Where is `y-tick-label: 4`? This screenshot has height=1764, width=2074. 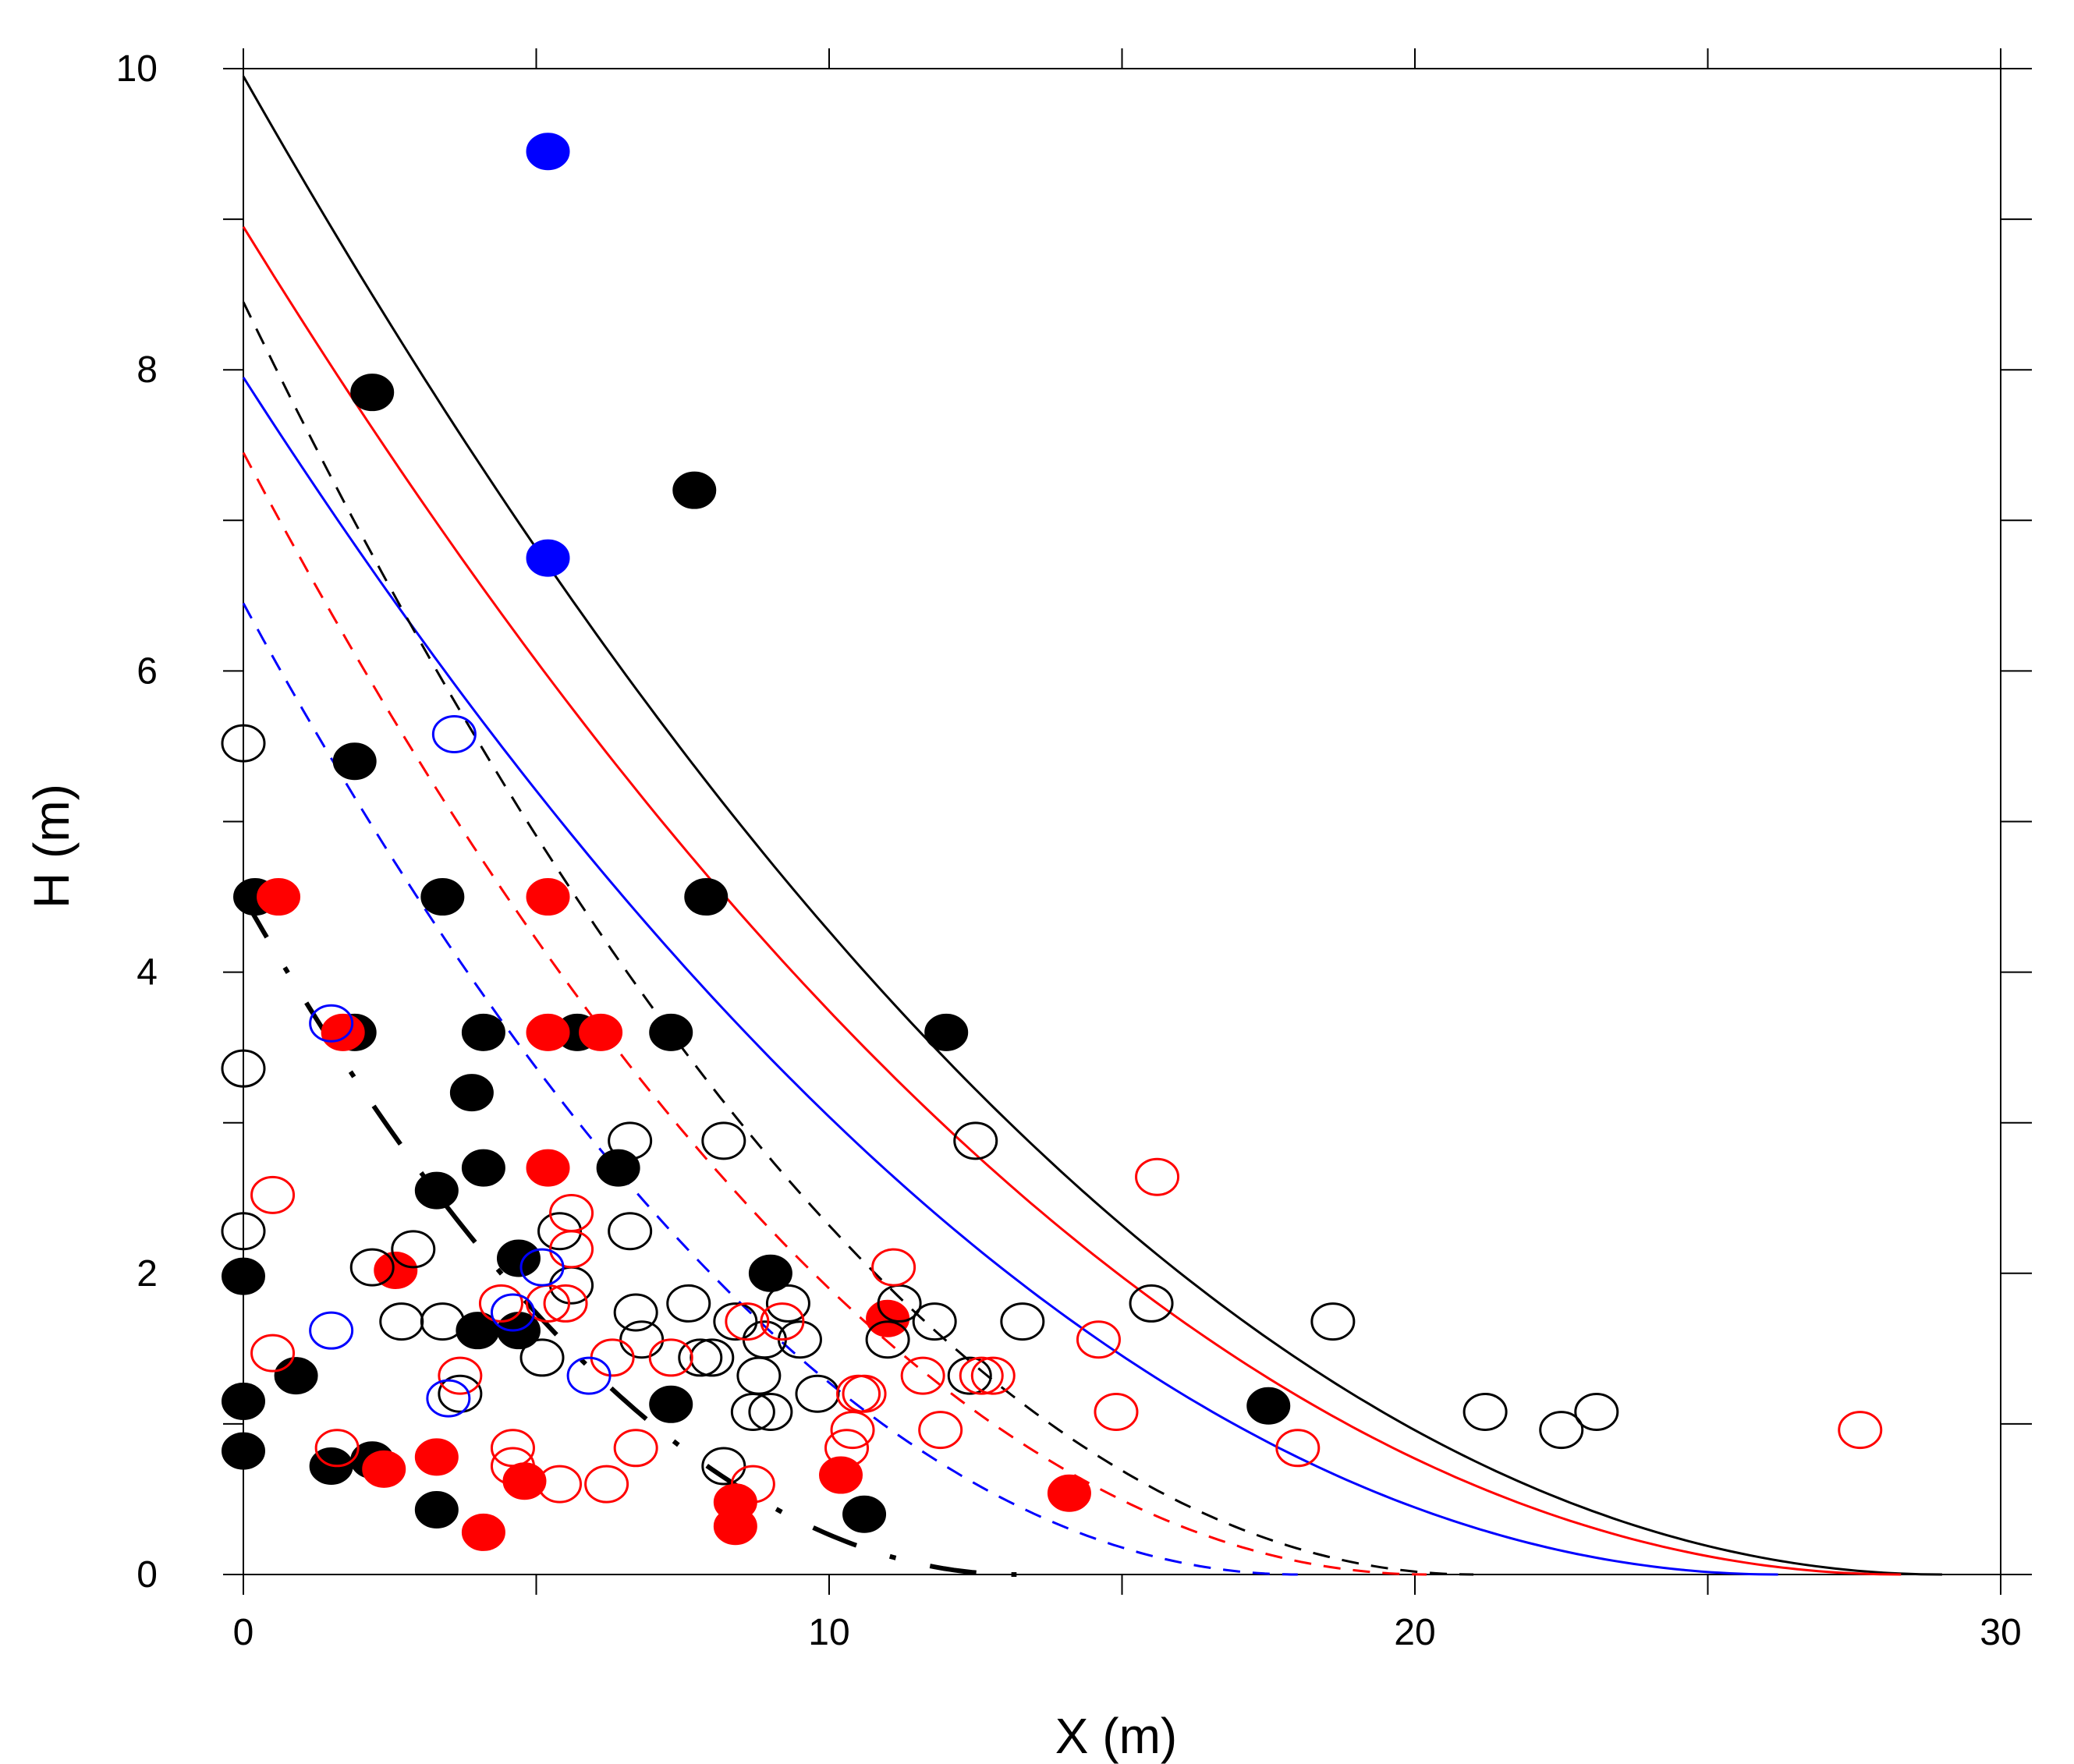
y-tick-label: 4 is located at coordinates (147, 973).